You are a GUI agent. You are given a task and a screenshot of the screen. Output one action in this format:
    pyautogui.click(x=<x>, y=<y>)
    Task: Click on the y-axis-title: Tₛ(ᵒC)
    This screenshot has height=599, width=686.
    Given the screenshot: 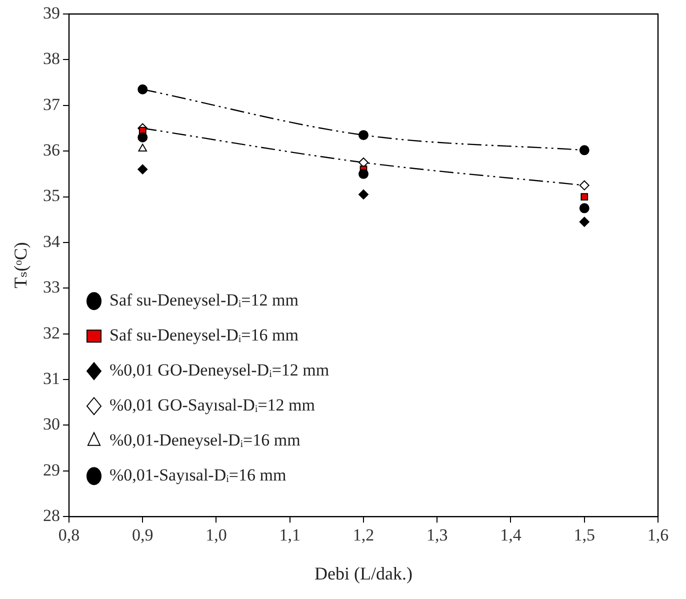 What is the action you would take?
    pyautogui.click(x=20, y=265)
    